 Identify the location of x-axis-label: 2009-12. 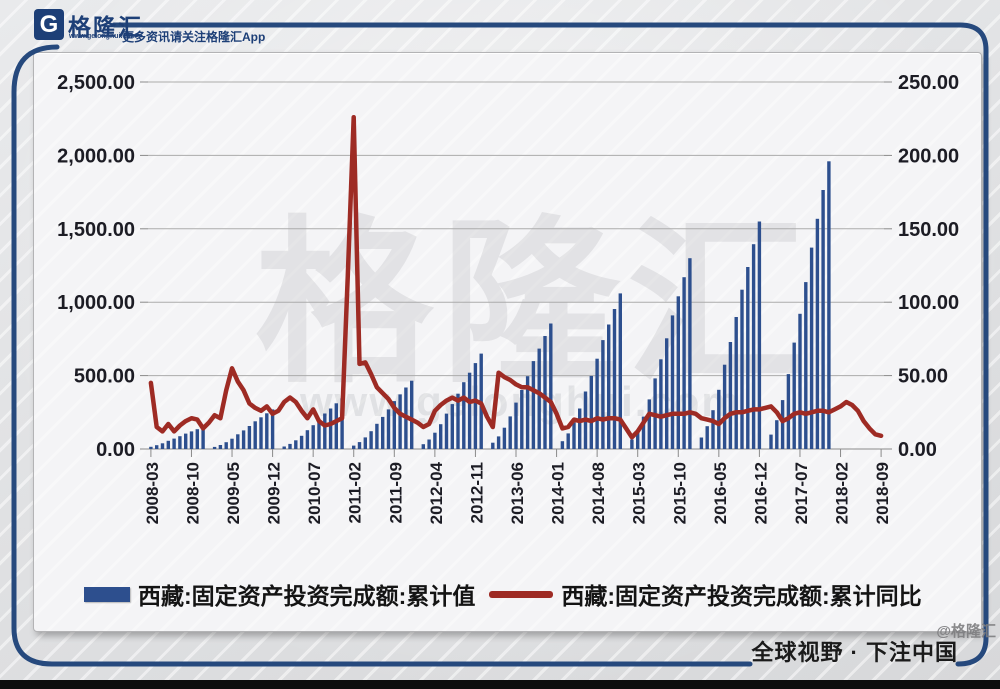
(274, 493).